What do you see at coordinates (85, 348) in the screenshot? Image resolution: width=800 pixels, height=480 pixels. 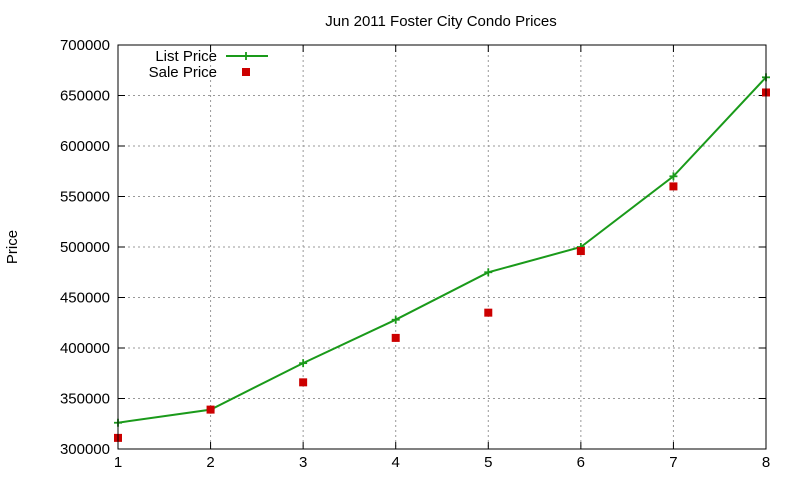 I see `y-tick-label: 400000` at bounding box center [85, 348].